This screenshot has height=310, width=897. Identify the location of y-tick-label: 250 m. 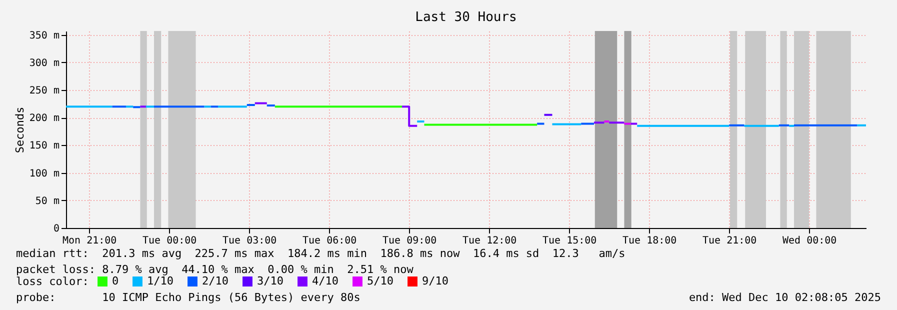
(44, 91).